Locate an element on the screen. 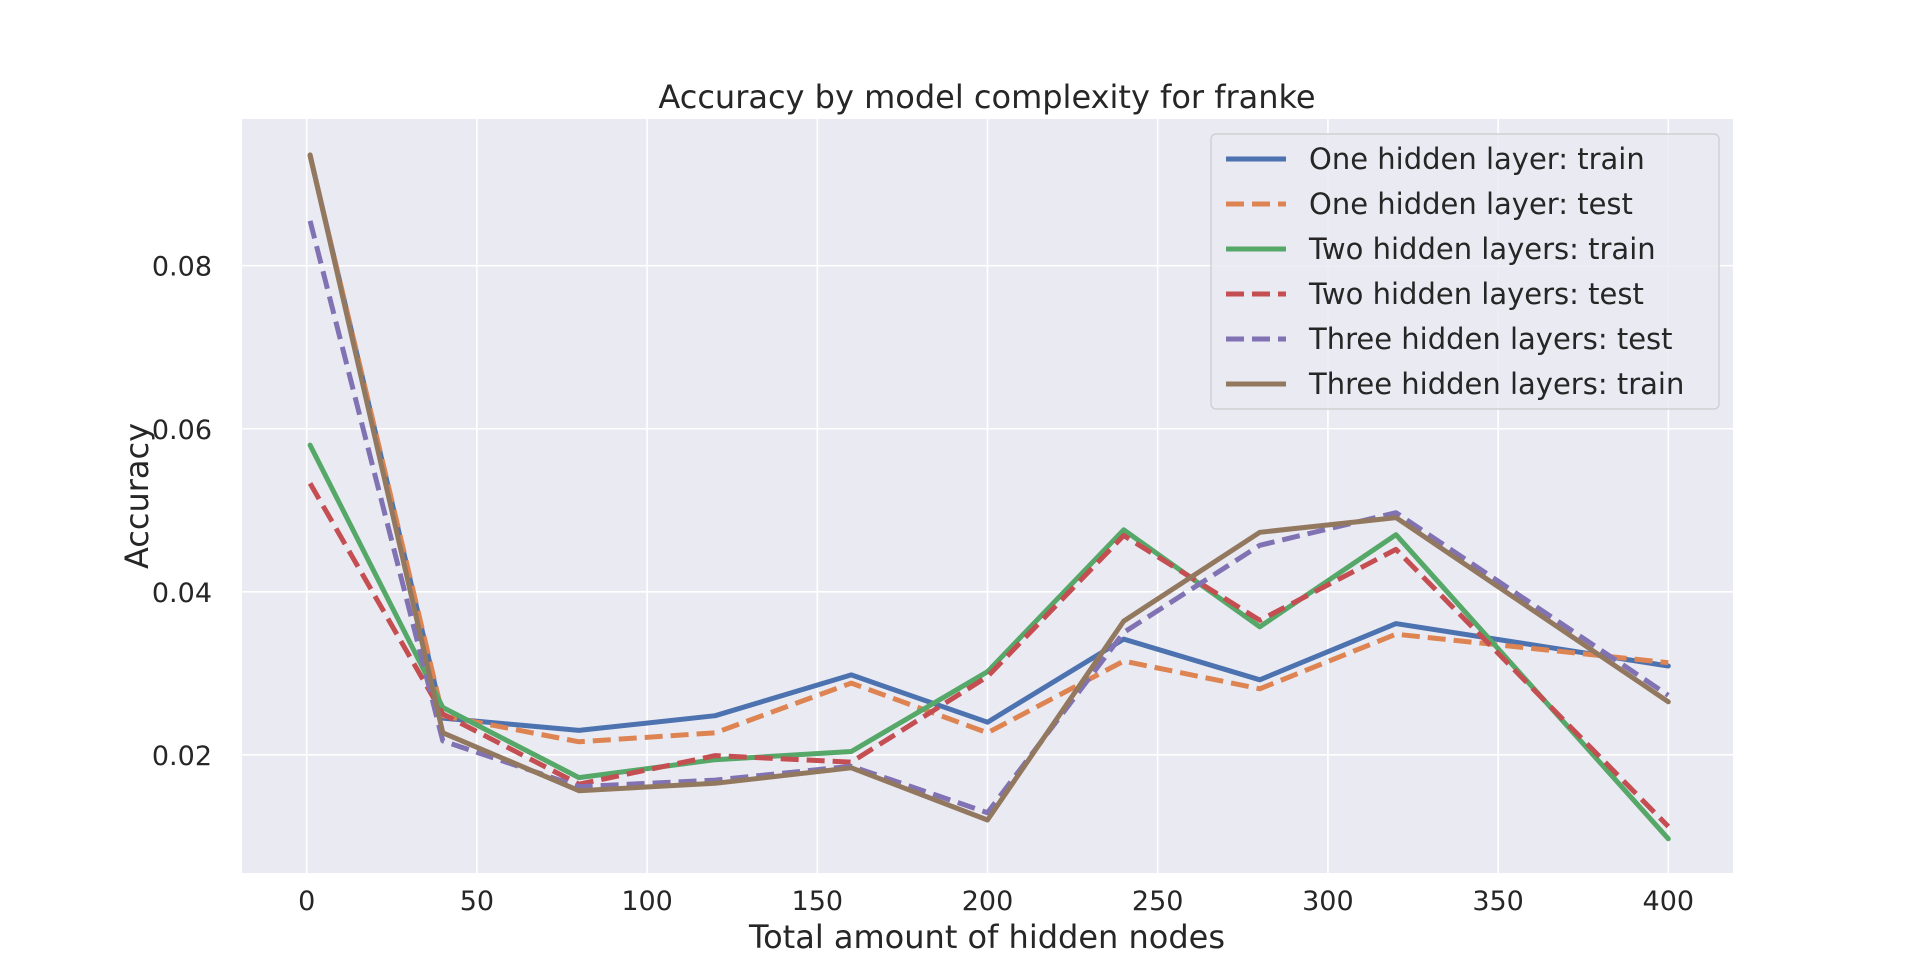 This screenshot has width=1916, height=977. legend-label: Two hidden layers: test is located at coordinates (1476, 294).